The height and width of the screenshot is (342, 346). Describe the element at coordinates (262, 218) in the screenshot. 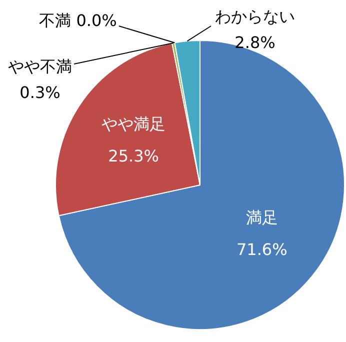

I see `slice-label: 満足` at that location.